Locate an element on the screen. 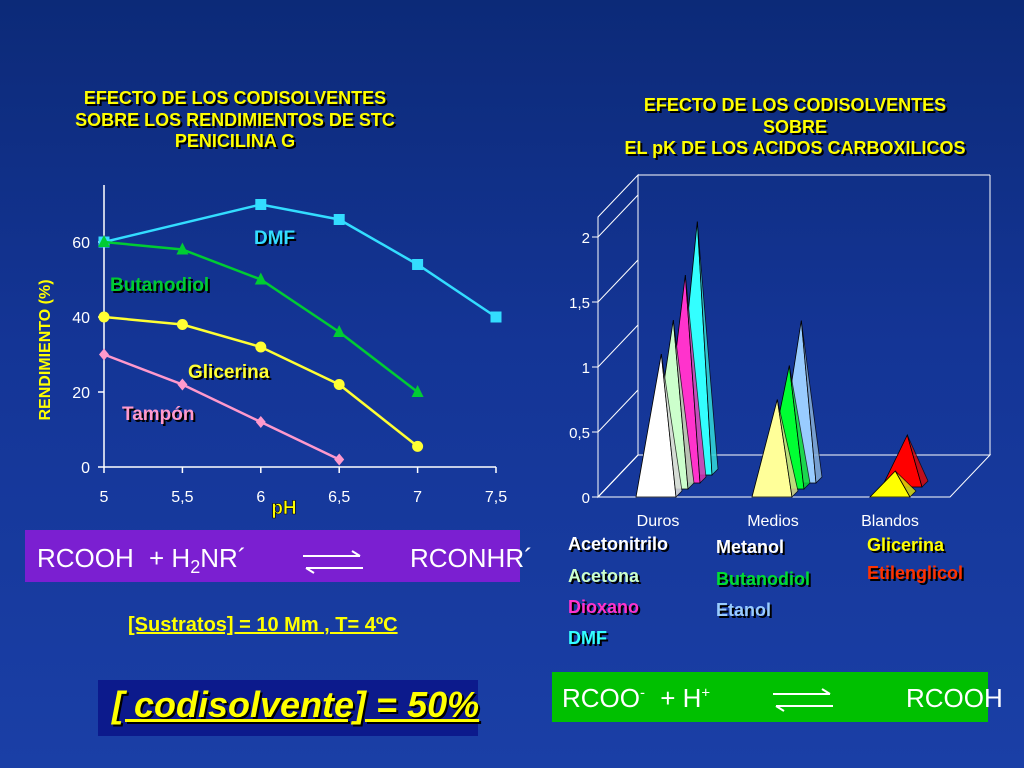 Image resolution: width=1024 pixels, height=768 pixels. y-tick-label: 20 is located at coordinates (81, 393).